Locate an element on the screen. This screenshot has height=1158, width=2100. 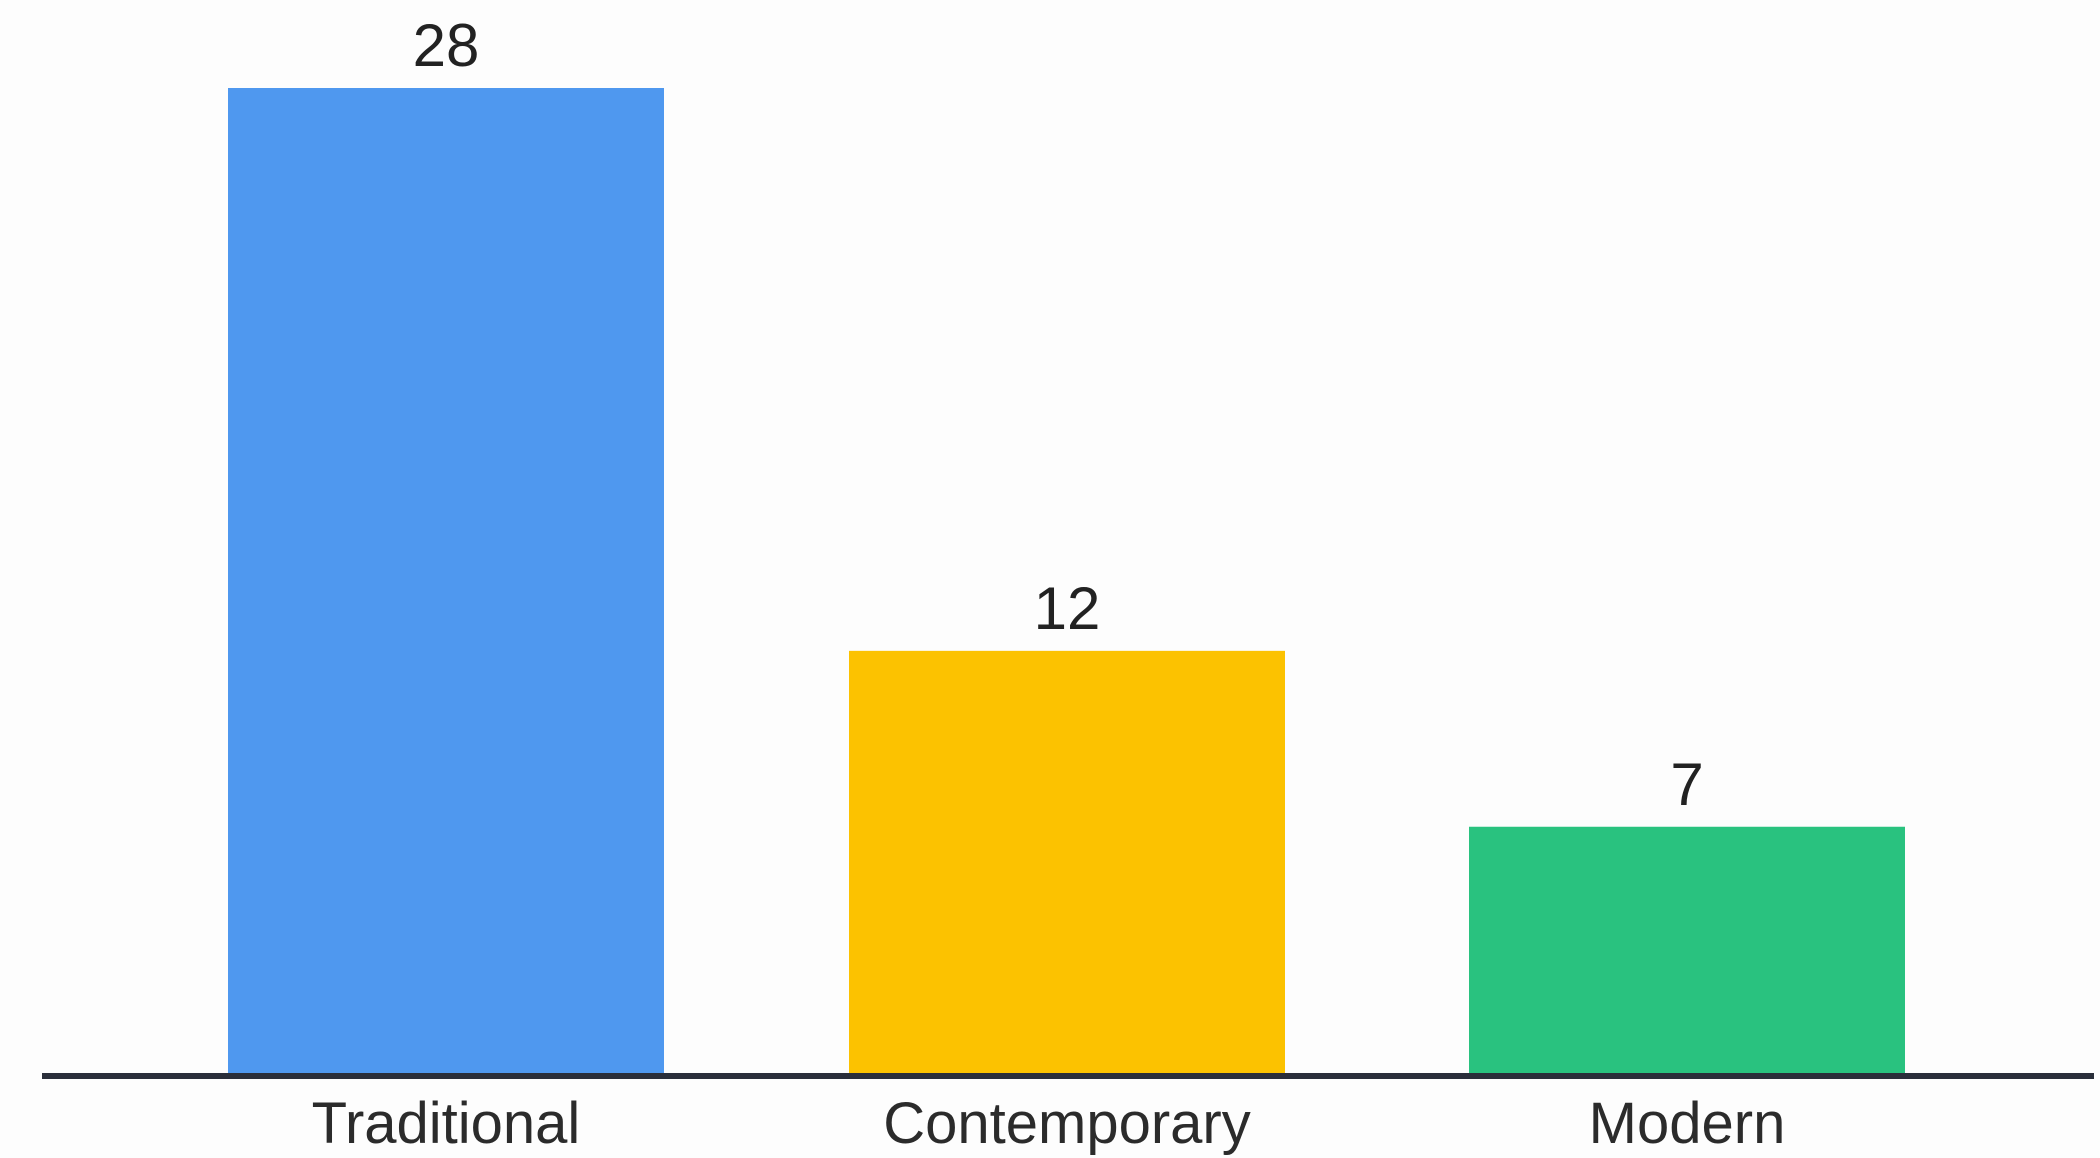
value-label-traditional: 28 is located at coordinates (446, 45).